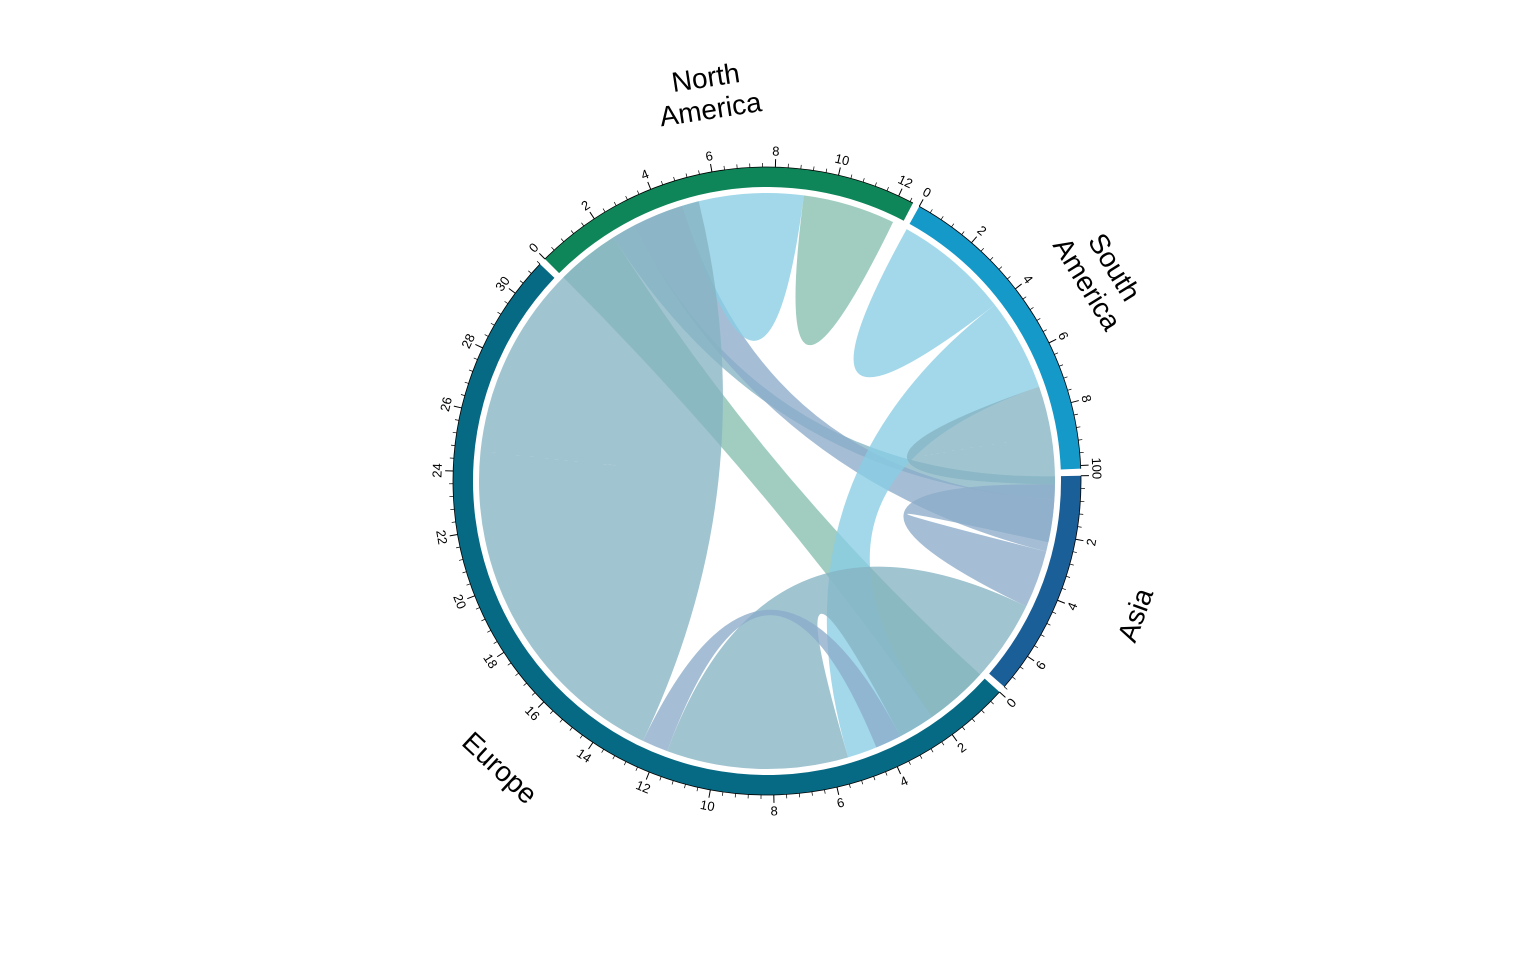 The image size is (1536, 965). I want to click on tick-label: 10, so click(1097, 464).